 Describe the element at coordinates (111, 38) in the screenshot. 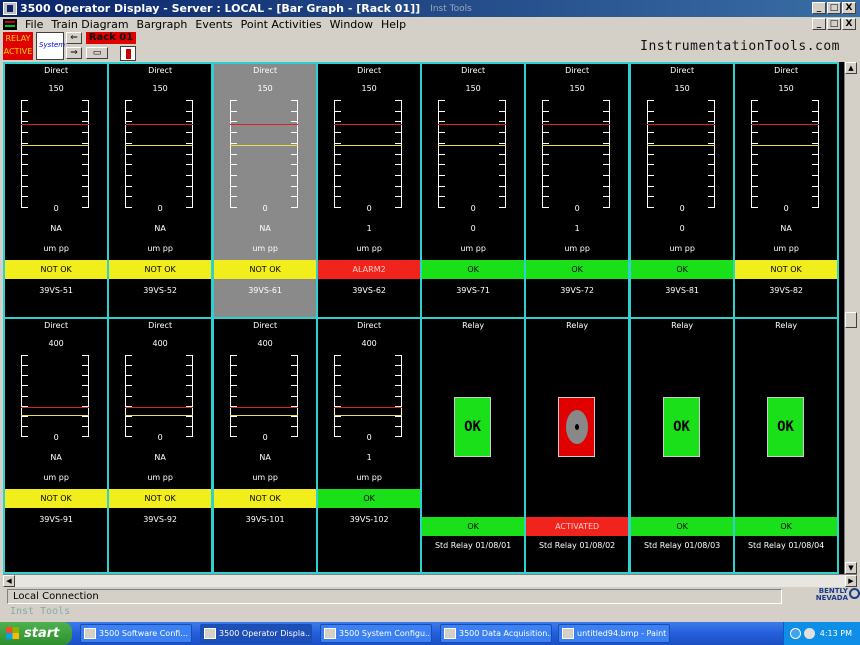

I see `rack-label: Rack 01` at that location.